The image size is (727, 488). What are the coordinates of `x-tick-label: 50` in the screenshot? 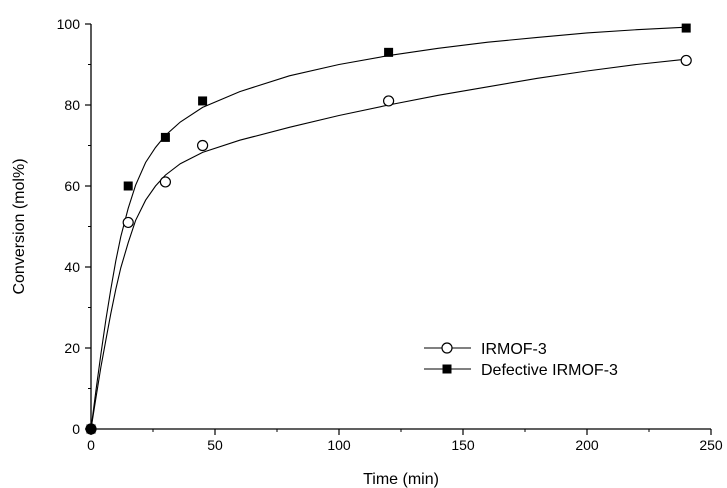 It's located at (215, 445).